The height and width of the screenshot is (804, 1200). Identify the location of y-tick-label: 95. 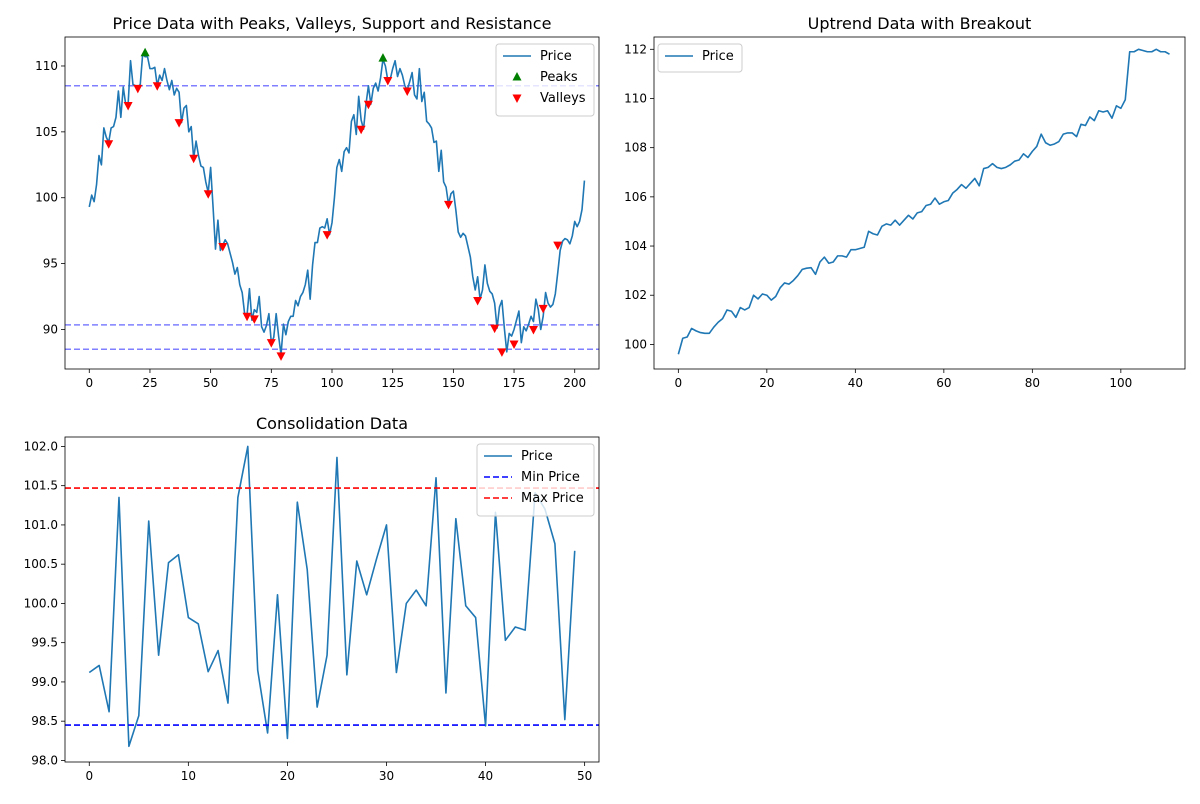
(50, 264).